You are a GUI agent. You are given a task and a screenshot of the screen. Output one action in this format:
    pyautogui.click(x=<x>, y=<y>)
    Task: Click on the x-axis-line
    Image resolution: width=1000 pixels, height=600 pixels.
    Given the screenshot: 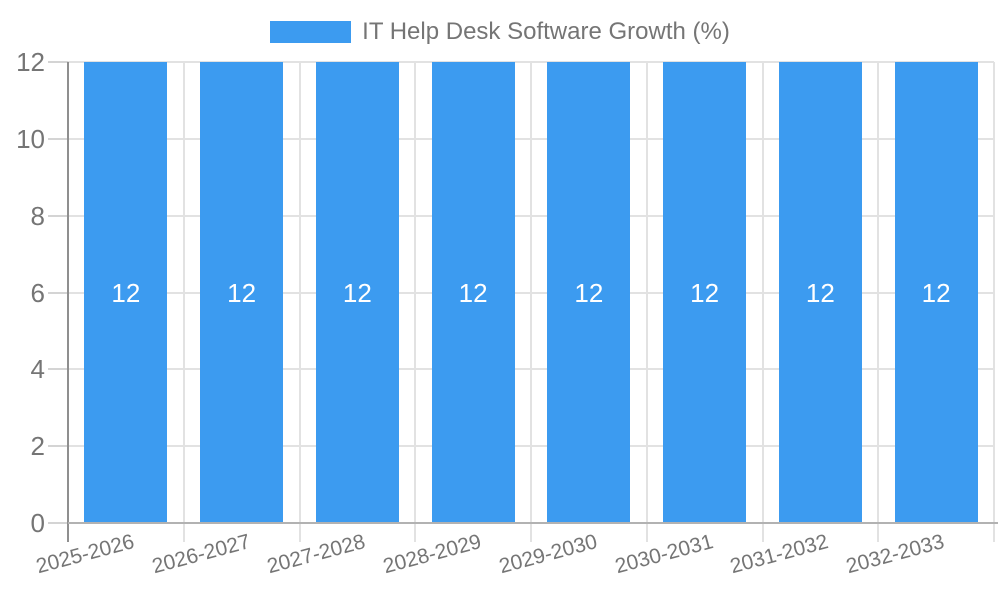 What is the action you would take?
    pyautogui.click(x=533, y=523)
    